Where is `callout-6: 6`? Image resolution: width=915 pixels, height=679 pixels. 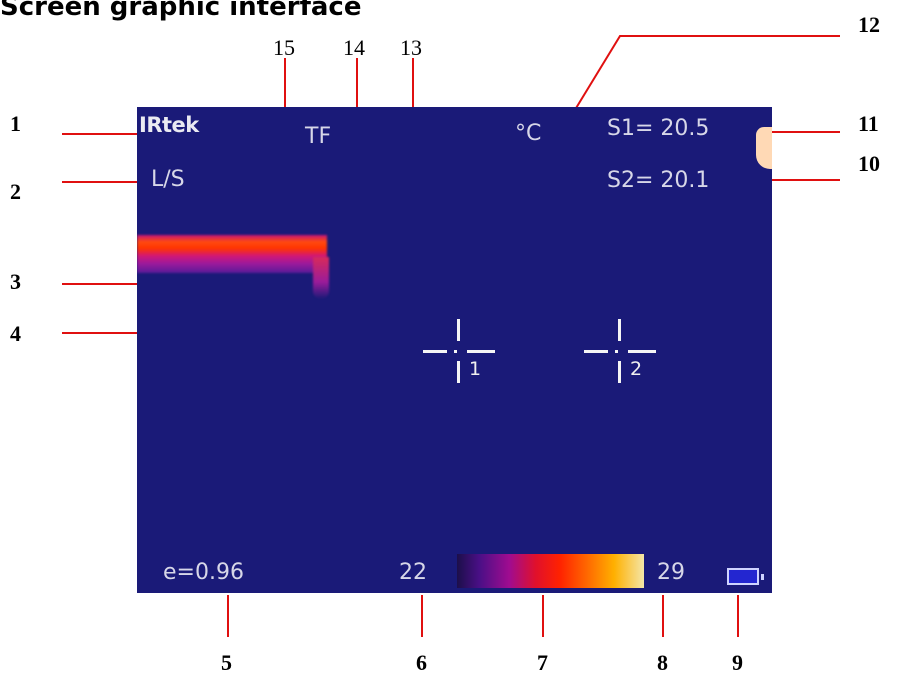 callout-6: 6 is located at coordinates (421, 662).